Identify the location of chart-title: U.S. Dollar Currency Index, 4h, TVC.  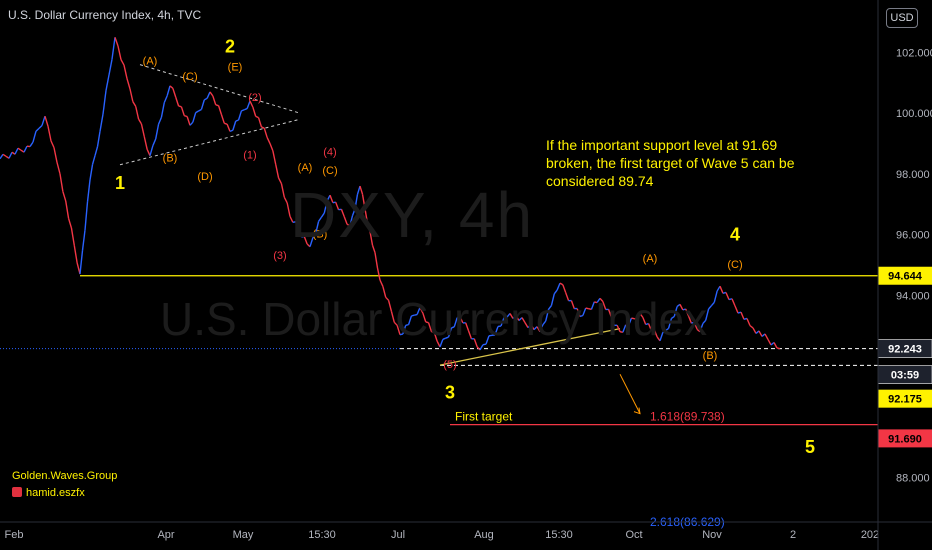
(105, 15).